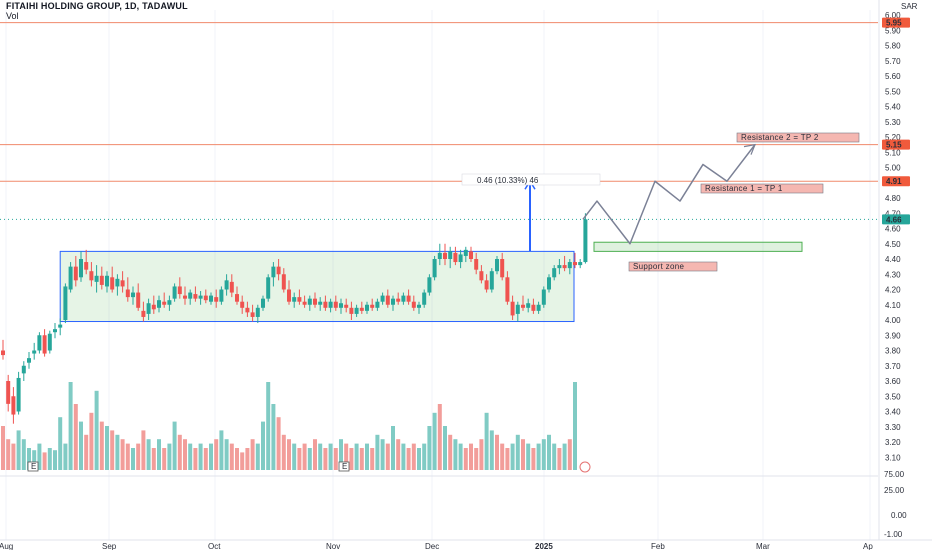 Image resolution: width=932 pixels, height=550 pixels. Describe the element at coordinates (893, 457) in the screenshot. I see `price-tick-label: 3.10` at that location.